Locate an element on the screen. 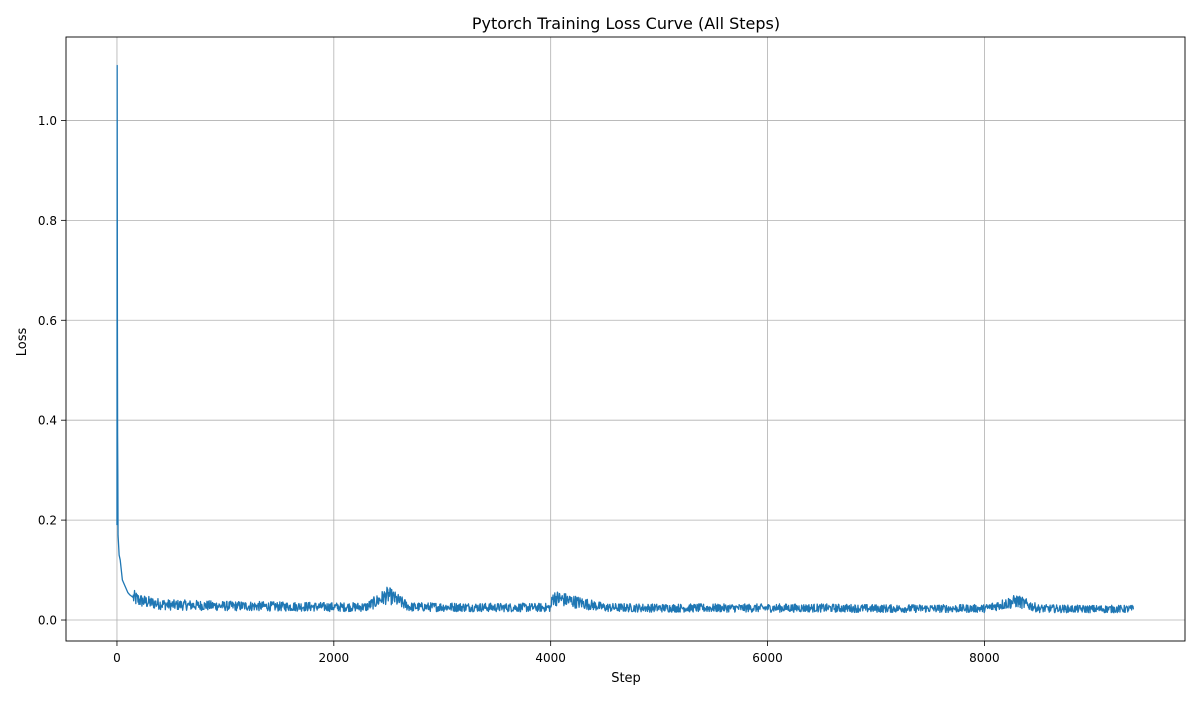 The width and height of the screenshot is (1200, 704). x-tick-label: 6000 is located at coordinates (767, 658).